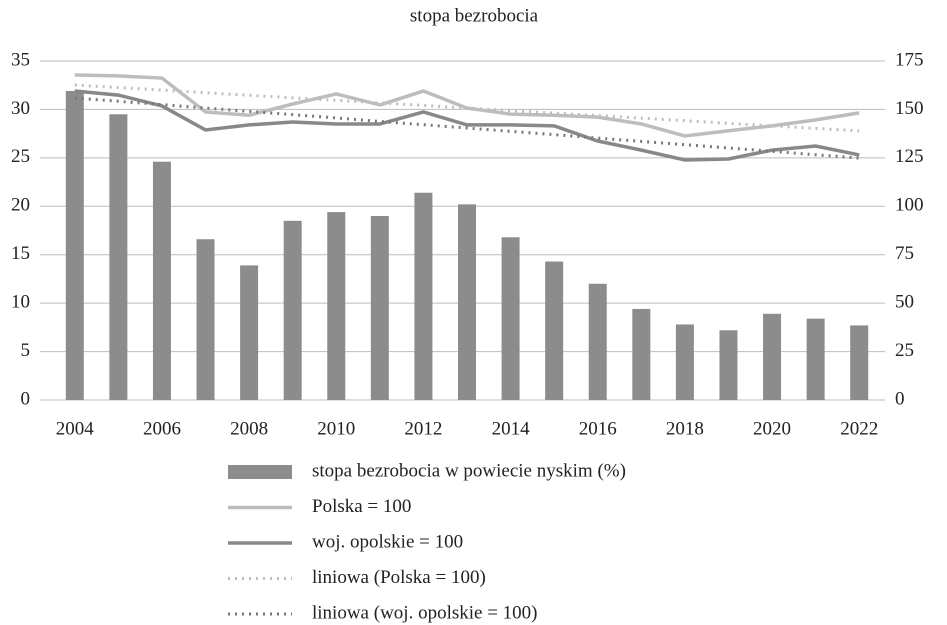 The image size is (947, 625). What do you see at coordinates (162, 428) in the screenshot?
I see `x-tick-label: 2006` at bounding box center [162, 428].